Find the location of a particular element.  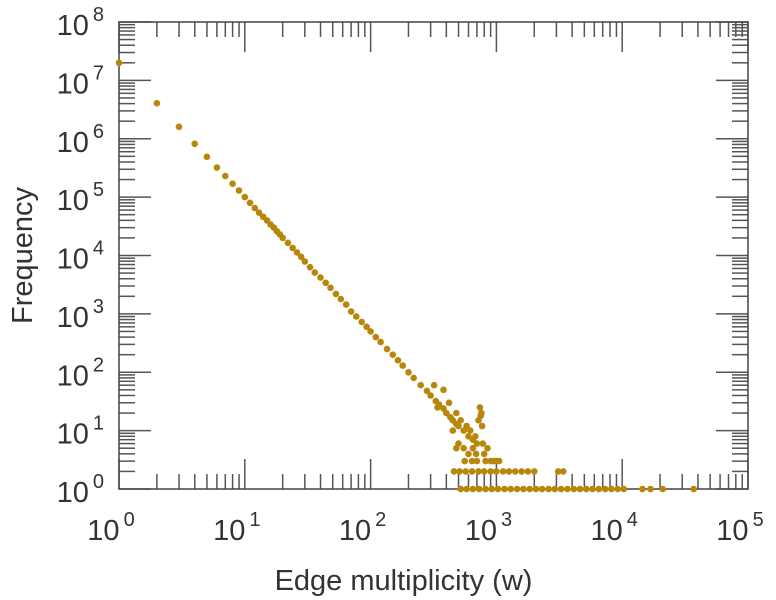

y-tick-label: 10 0 is located at coordinates (80, 490).